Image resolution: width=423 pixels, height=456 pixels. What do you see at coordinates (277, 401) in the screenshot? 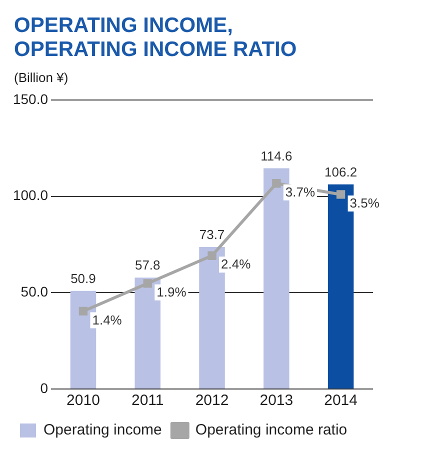
I see `x-tick-label: 2013` at bounding box center [277, 401].